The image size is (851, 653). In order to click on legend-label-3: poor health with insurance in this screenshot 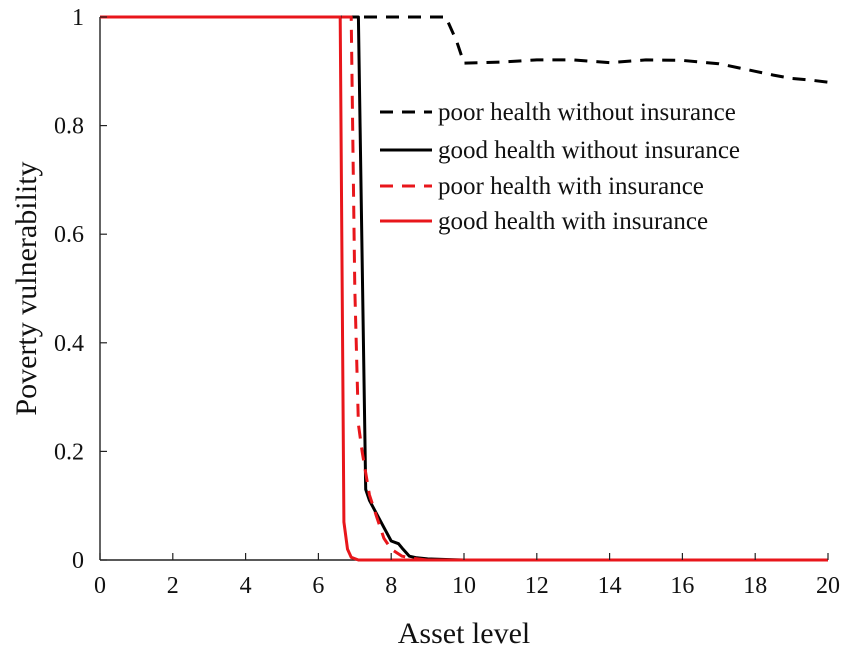, I will do `click(571, 186)`.